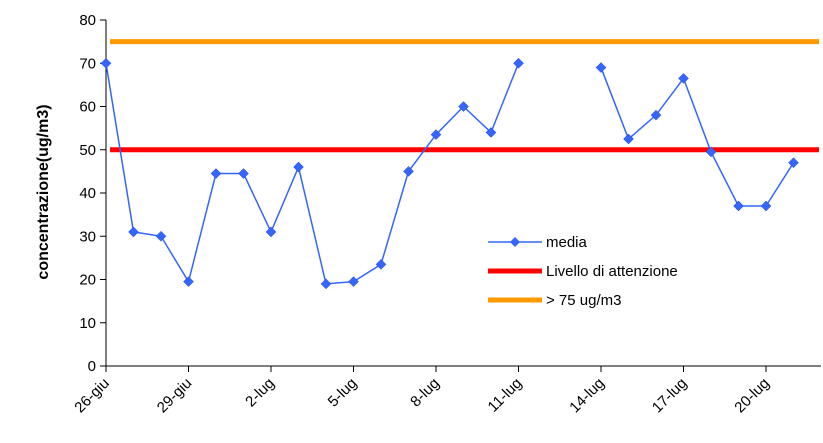 This screenshot has height=443, width=823. I want to click on y-axis-title: concentrazione(ug/m3), so click(43, 191).